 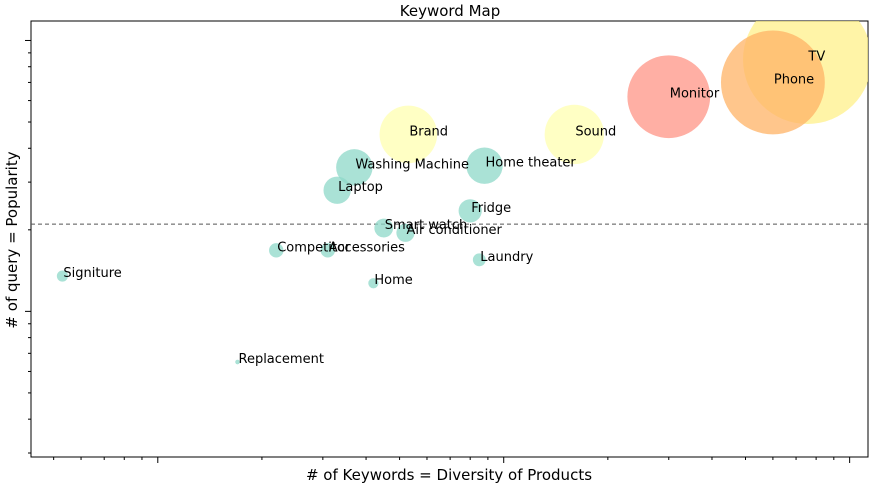 I want to click on x-axis-label: # of Keywords = Diversity of Products, so click(x=449, y=475).